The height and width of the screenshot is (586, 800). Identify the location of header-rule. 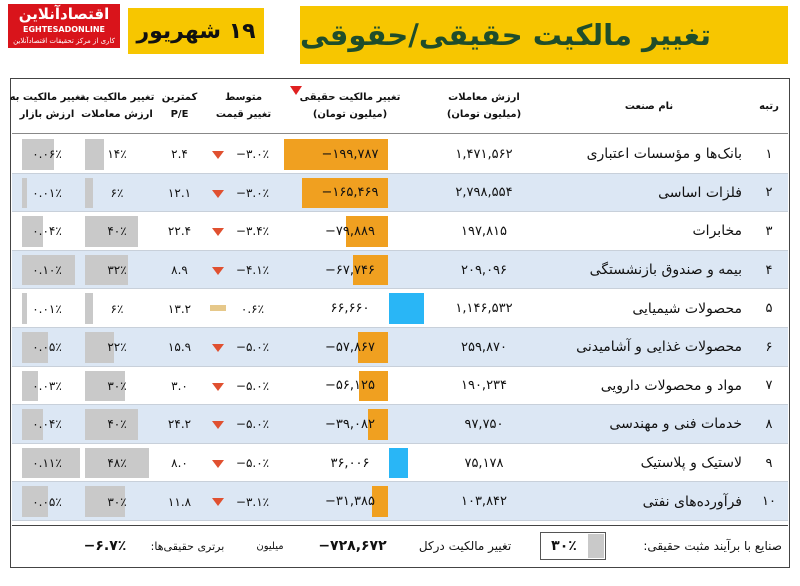
(400, 133).